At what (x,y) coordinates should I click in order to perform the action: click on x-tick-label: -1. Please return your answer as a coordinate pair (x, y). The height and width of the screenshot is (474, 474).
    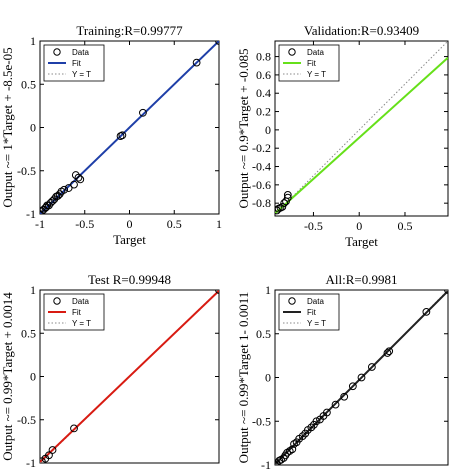
    Looking at the image, I should click on (40, 224).